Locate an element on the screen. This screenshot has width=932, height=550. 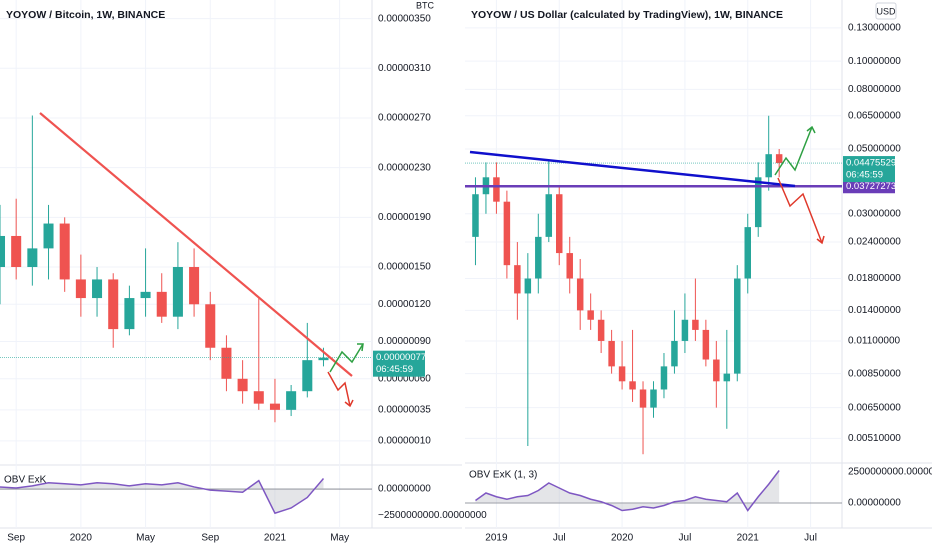
level-box is located at coordinates (869, 186).